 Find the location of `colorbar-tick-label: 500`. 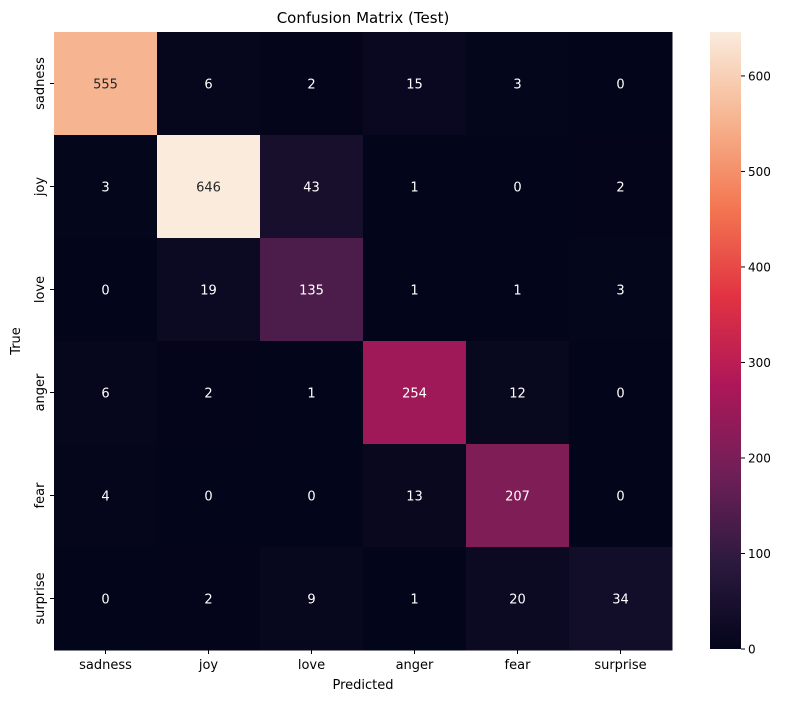

colorbar-tick-label: 500 is located at coordinates (759, 172).